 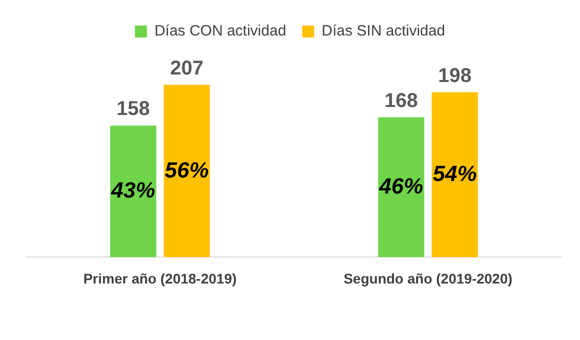 I want to click on data-label: 158, so click(x=133, y=109).